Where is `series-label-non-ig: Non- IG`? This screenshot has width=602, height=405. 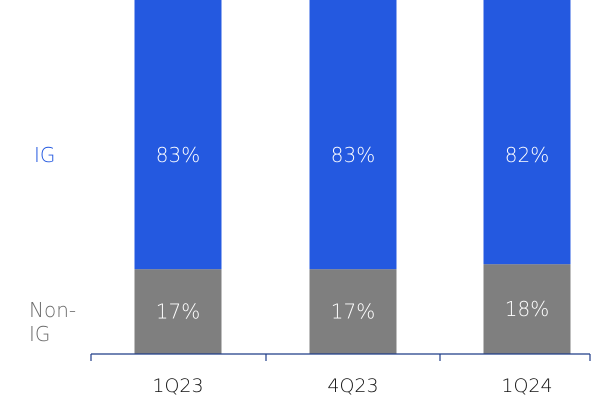
series-label-non-ig: Non- IG is located at coordinates (64, 322).